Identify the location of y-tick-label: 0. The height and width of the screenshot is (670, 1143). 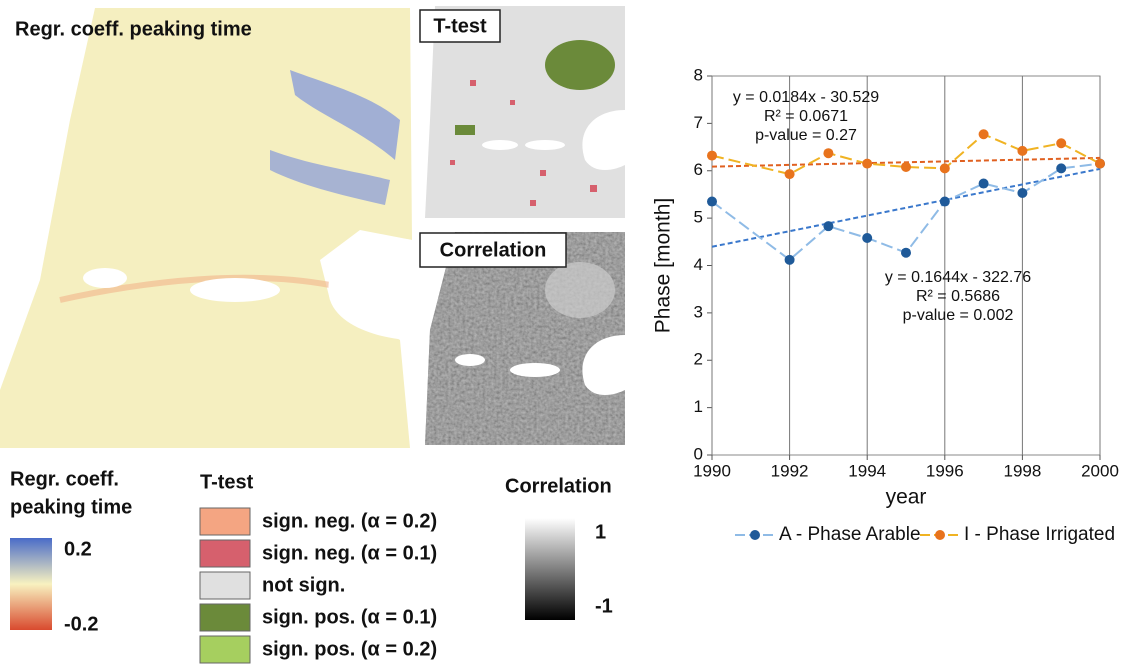
(698, 453).